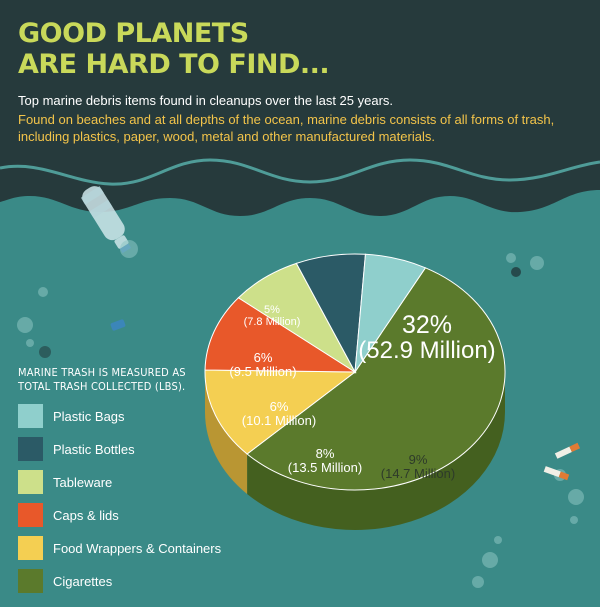 The height and width of the screenshot is (607, 600). I want to click on pie-side-cigarettes, so click(376, 451).